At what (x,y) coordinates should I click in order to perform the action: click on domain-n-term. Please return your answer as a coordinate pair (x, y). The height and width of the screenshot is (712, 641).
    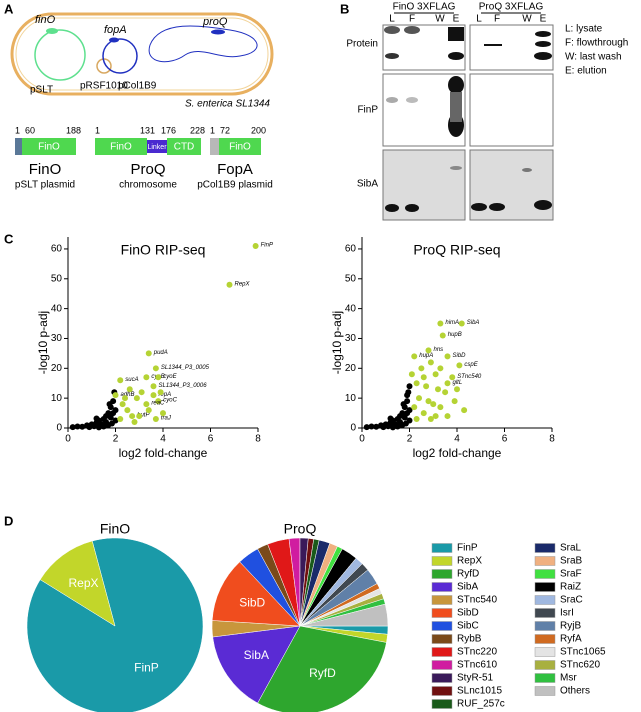
    Looking at the image, I should click on (214, 146).